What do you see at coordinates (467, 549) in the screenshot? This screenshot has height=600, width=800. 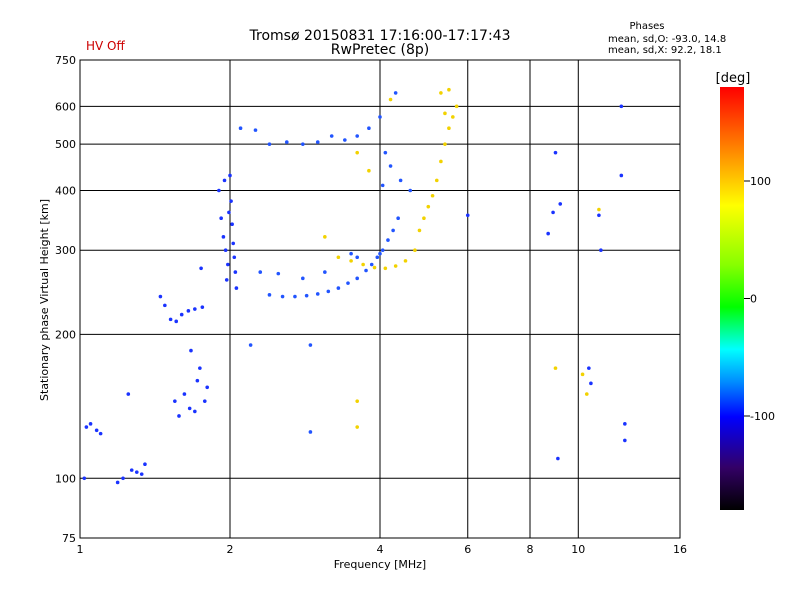 I see `x-tick-label: 6` at bounding box center [467, 549].